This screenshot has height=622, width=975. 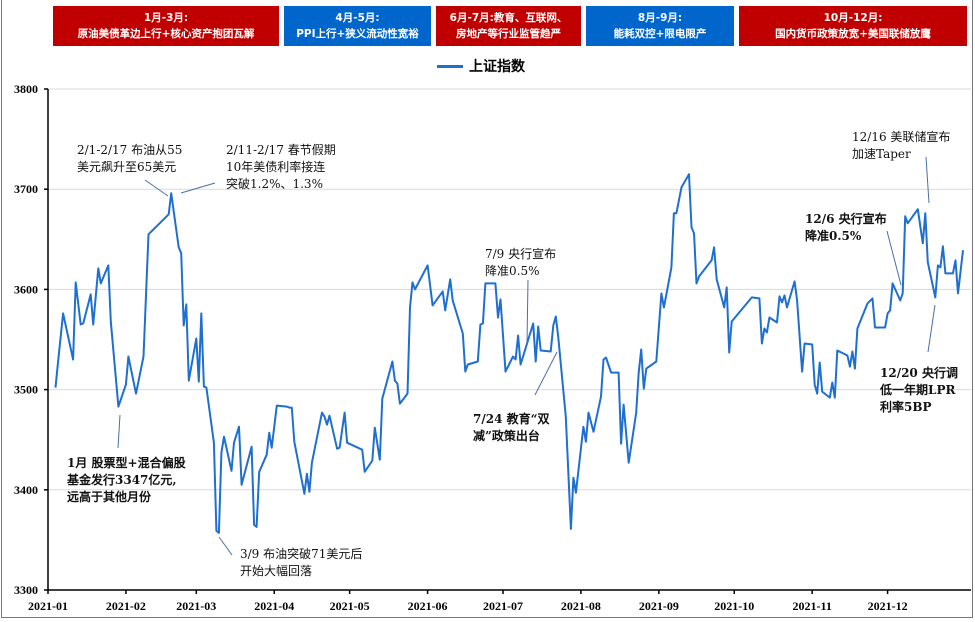 I want to click on period-text: 能耗双控+限电限产, so click(x=660, y=34).